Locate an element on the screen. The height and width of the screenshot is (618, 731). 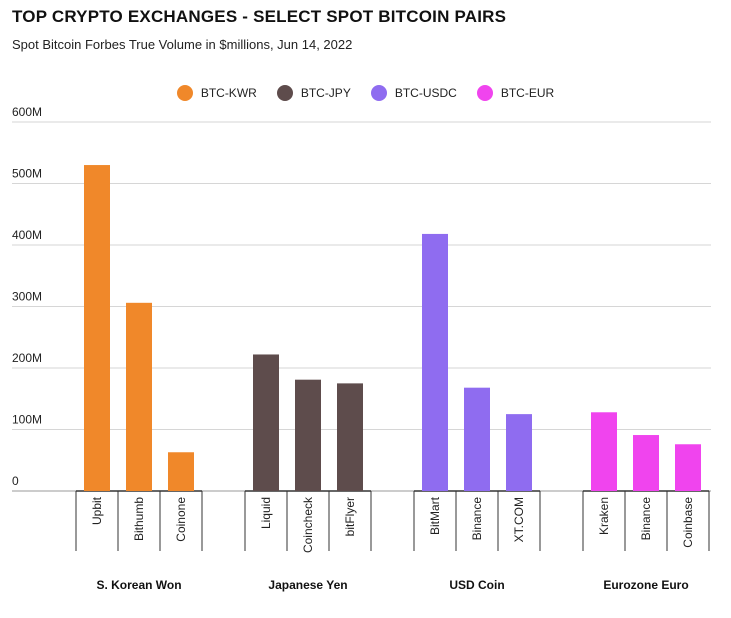
y-tick-label: 200M is located at coordinates (27, 358).